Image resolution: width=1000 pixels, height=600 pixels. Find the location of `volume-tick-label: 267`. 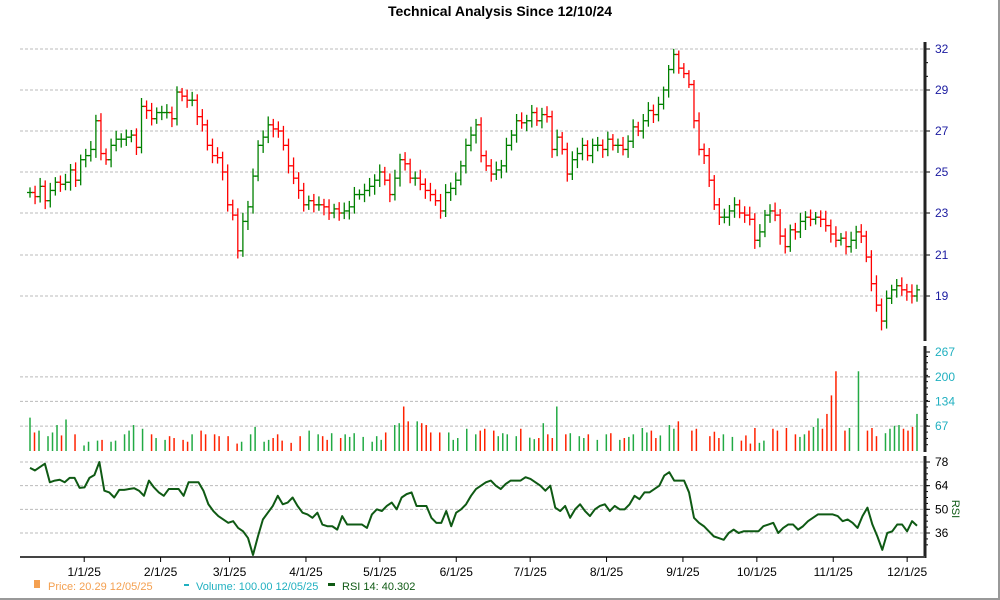

volume-tick-label: 267 is located at coordinates (945, 352).